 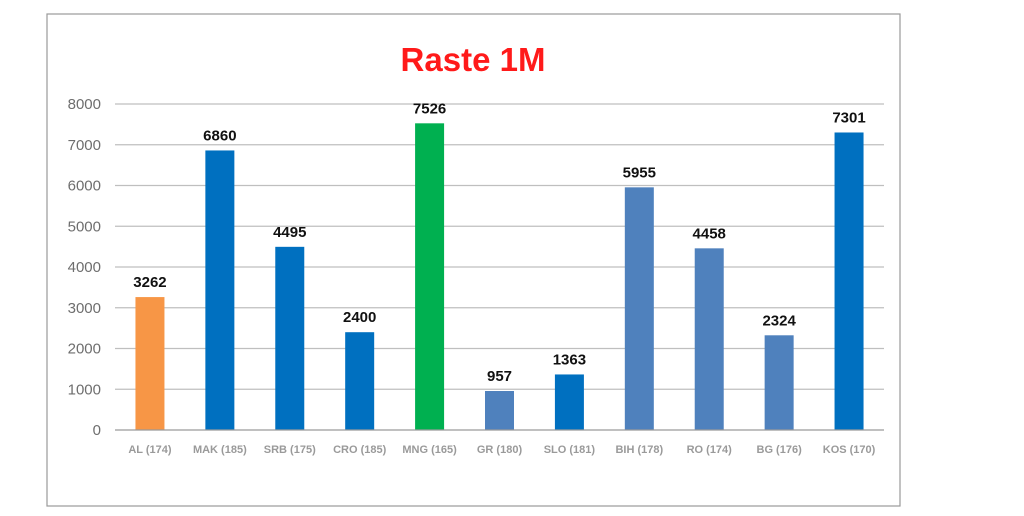 I want to click on y-tick-label: 3000, so click(x=84, y=308).